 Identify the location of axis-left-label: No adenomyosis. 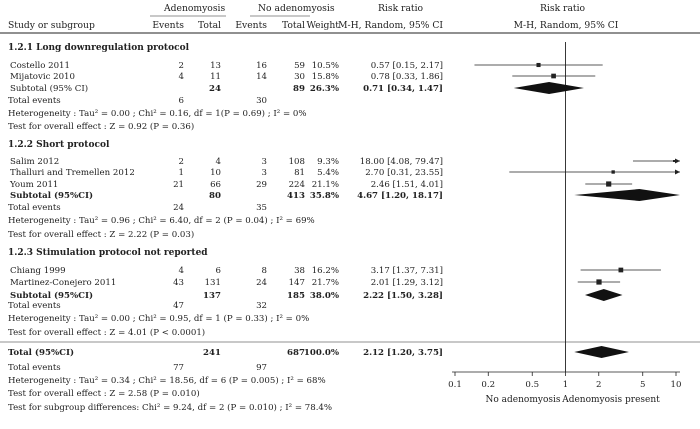
(523, 400).